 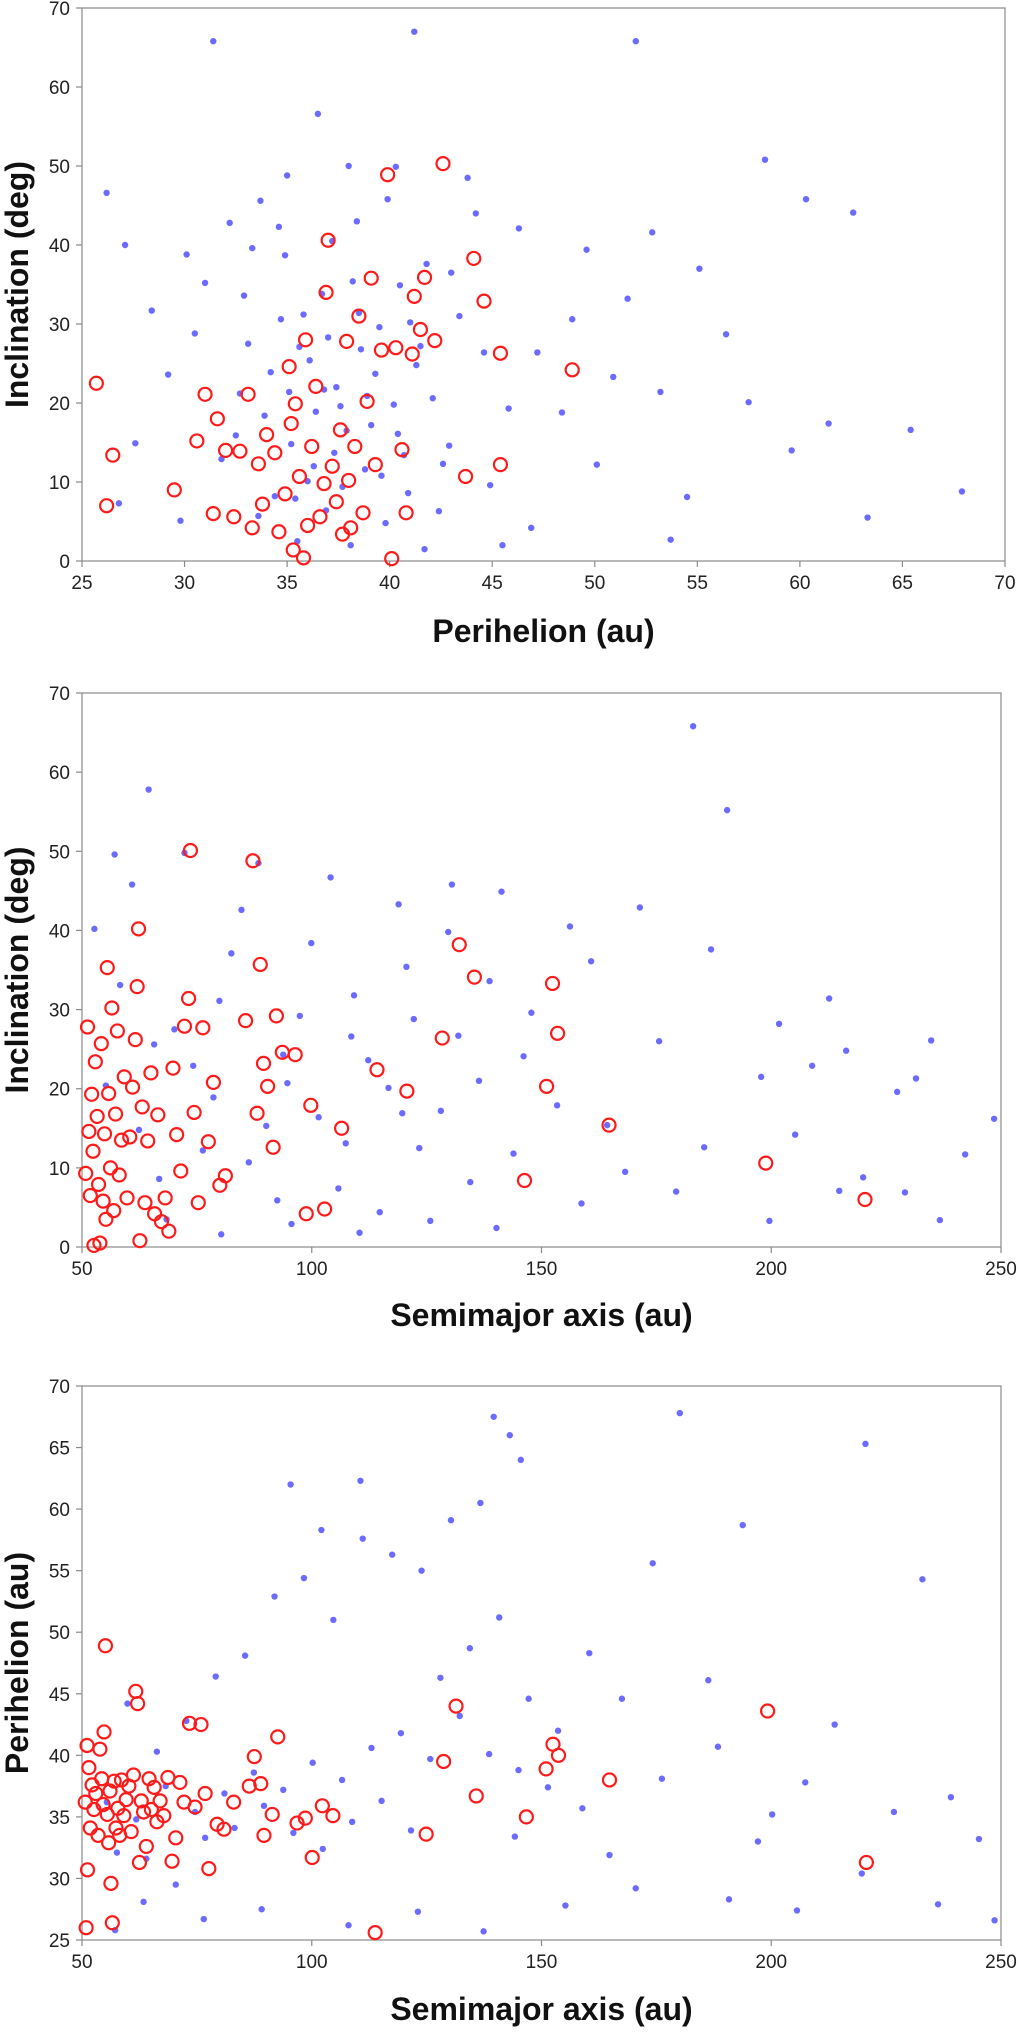 I want to click on y-tick-label: 60, so click(x=59, y=773).